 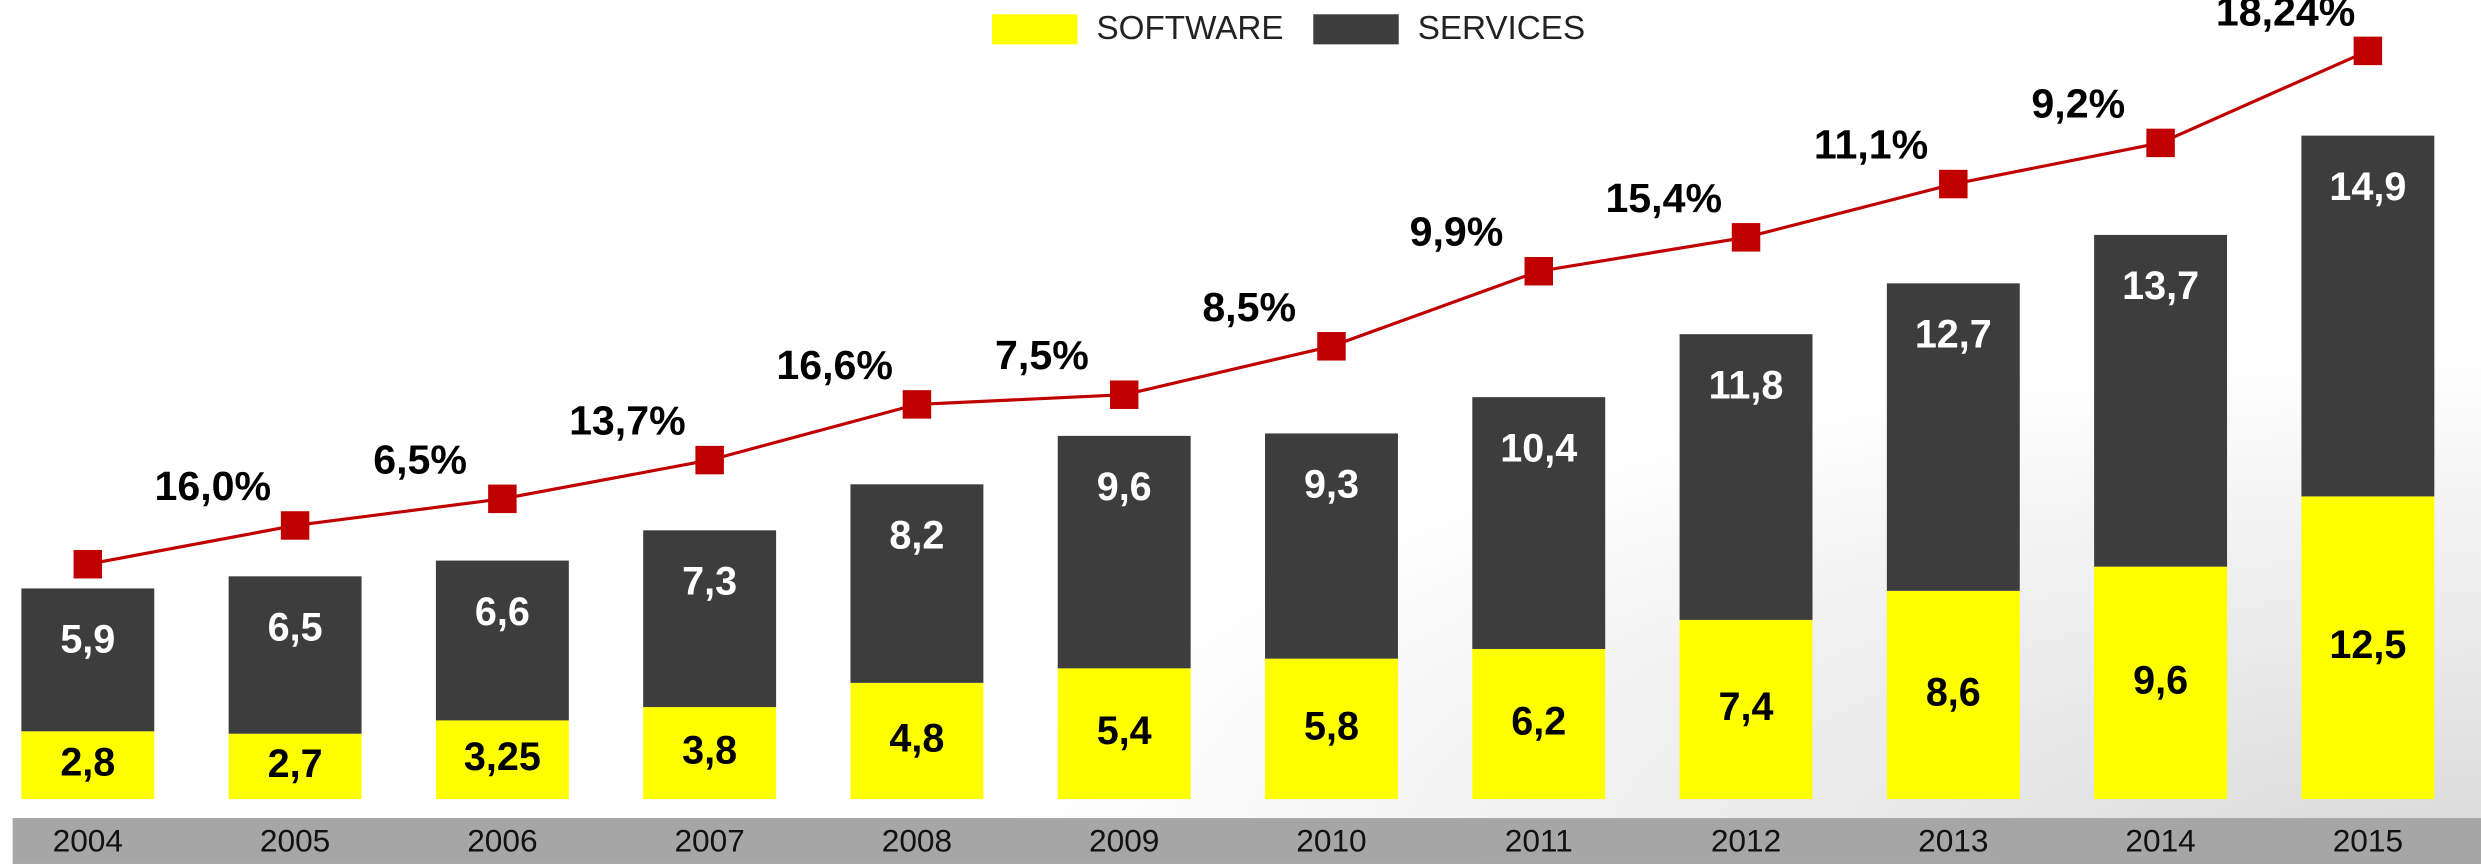 What do you see at coordinates (420, 459) in the screenshot?
I see `growth-label: 6,5%` at bounding box center [420, 459].